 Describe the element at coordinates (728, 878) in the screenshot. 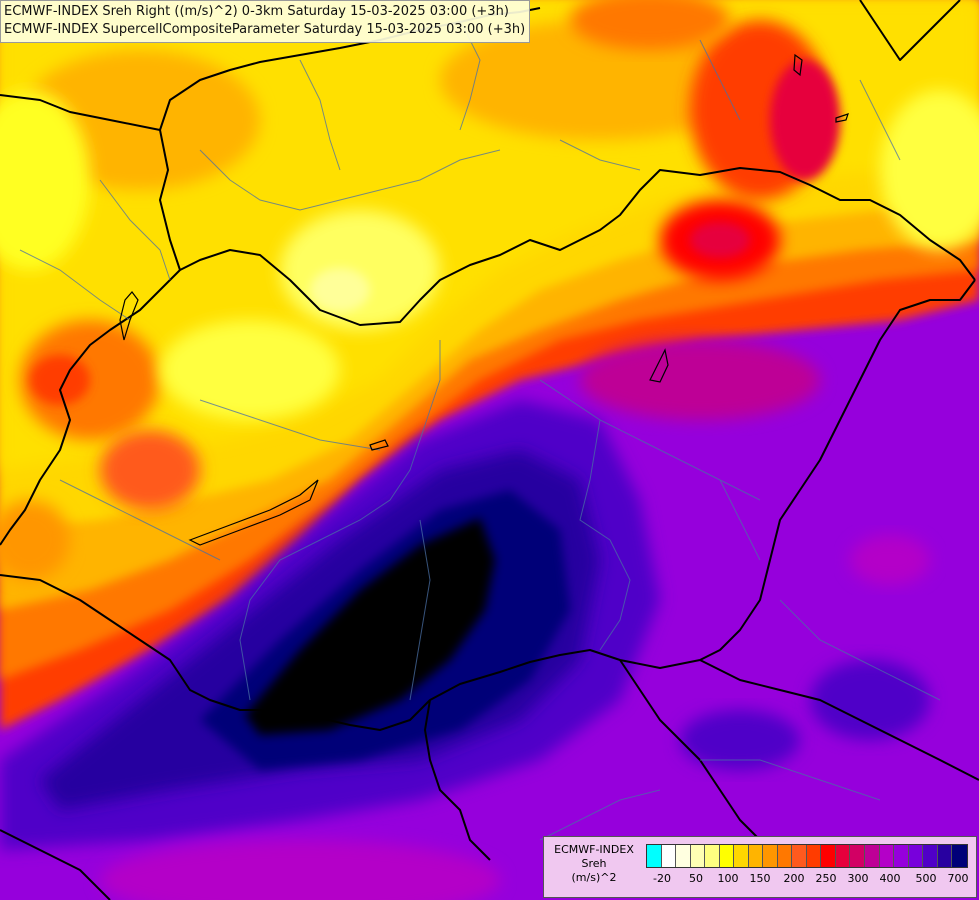

I see `legend-tick-label: 100` at that location.